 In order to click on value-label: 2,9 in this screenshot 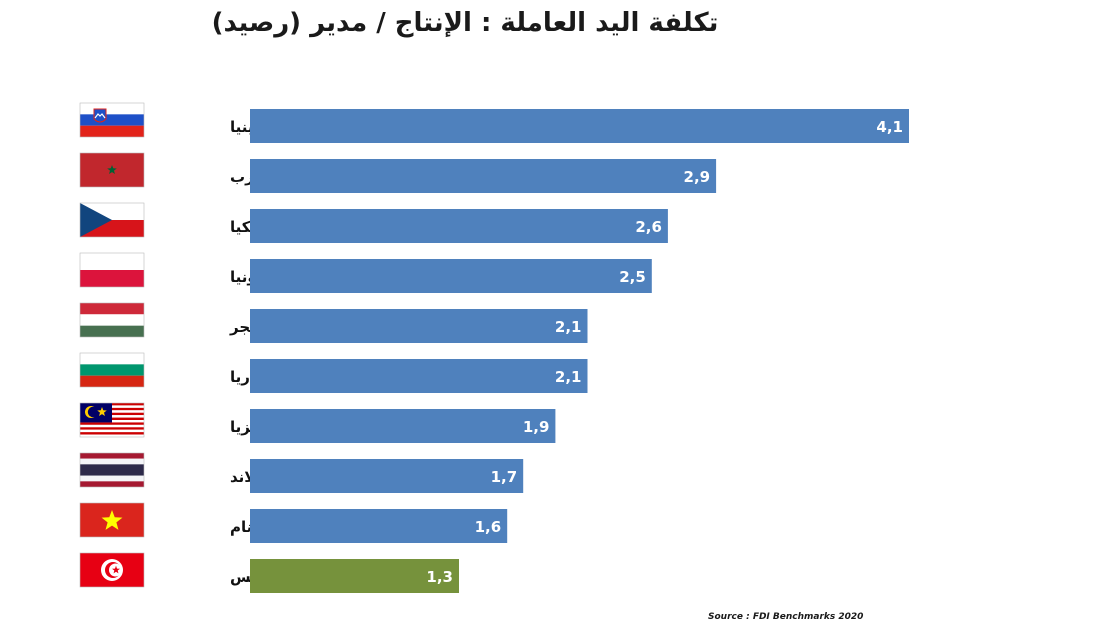, I will do `click(697, 177)`.